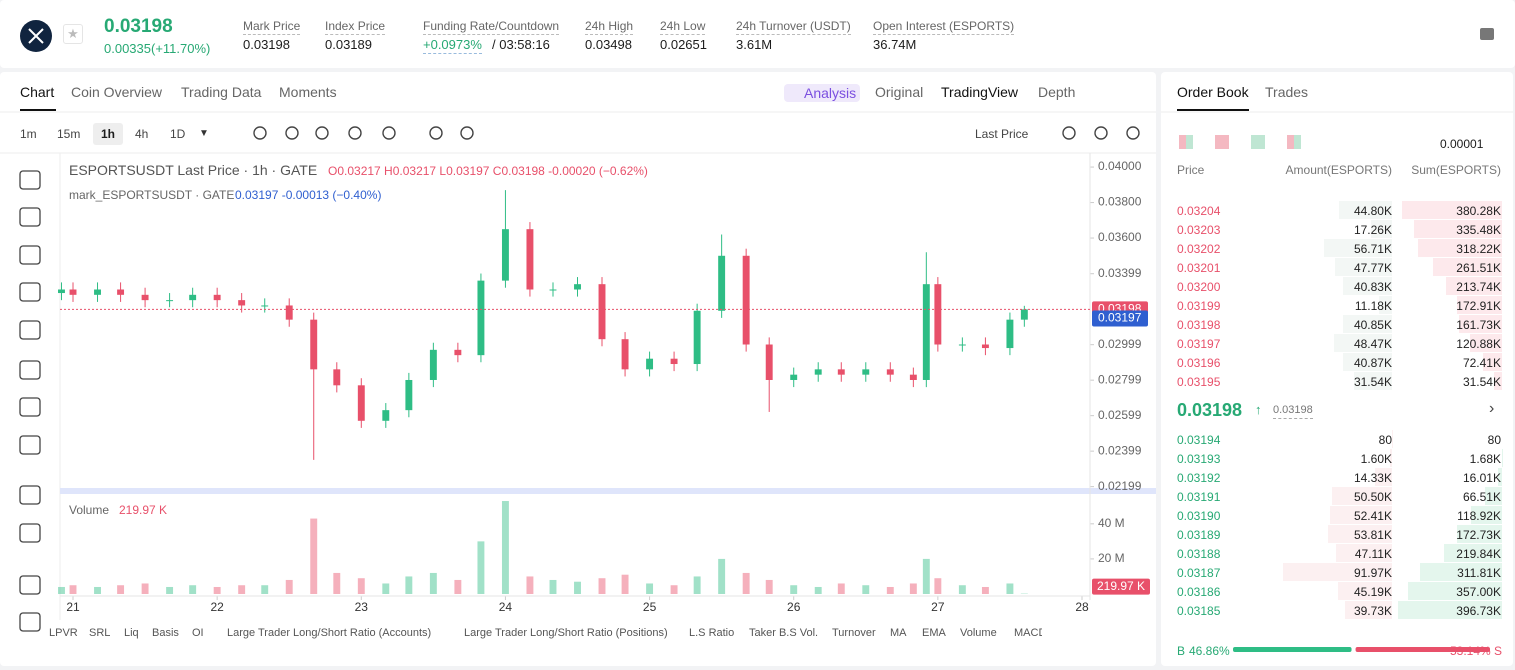 This screenshot has height=670, width=1515. I want to click on ob-tab: Order Book, so click(1213, 92).